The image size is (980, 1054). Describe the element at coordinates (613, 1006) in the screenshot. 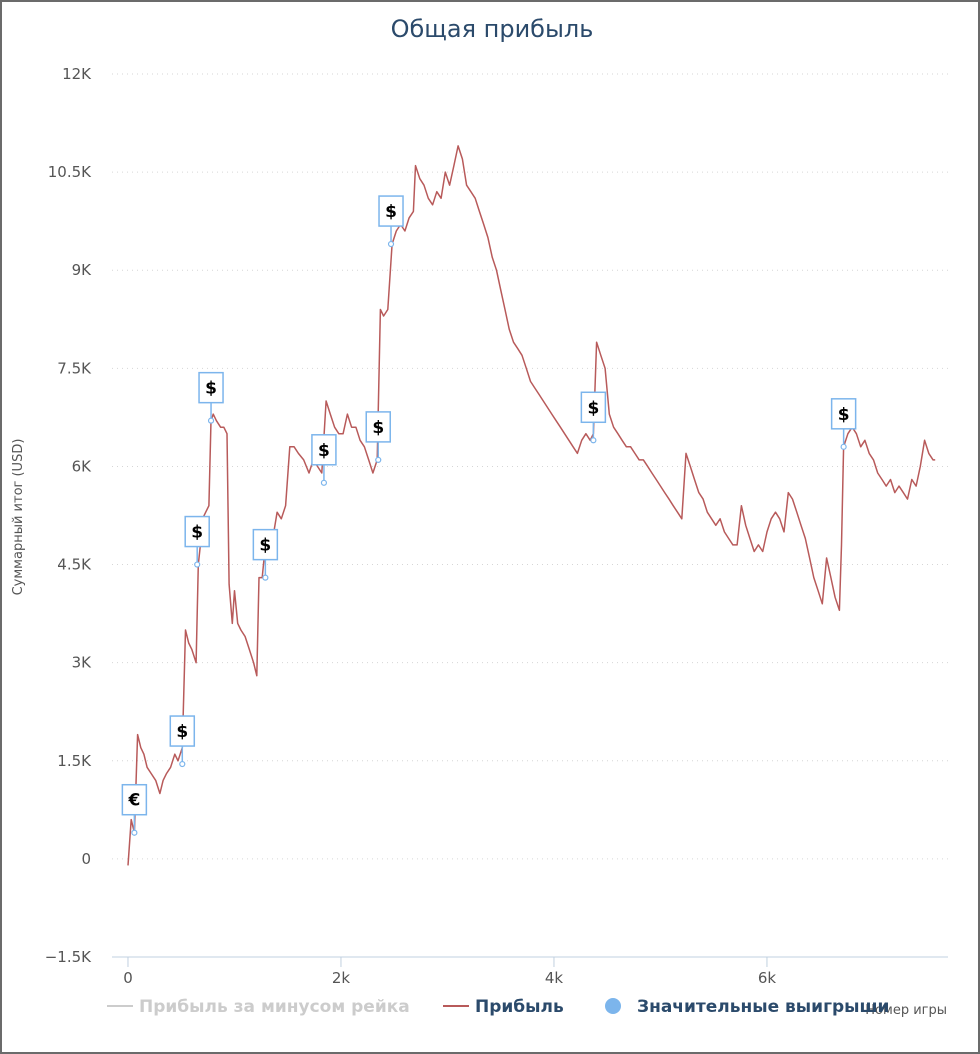

I see `legend-dot-symbol` at that location.